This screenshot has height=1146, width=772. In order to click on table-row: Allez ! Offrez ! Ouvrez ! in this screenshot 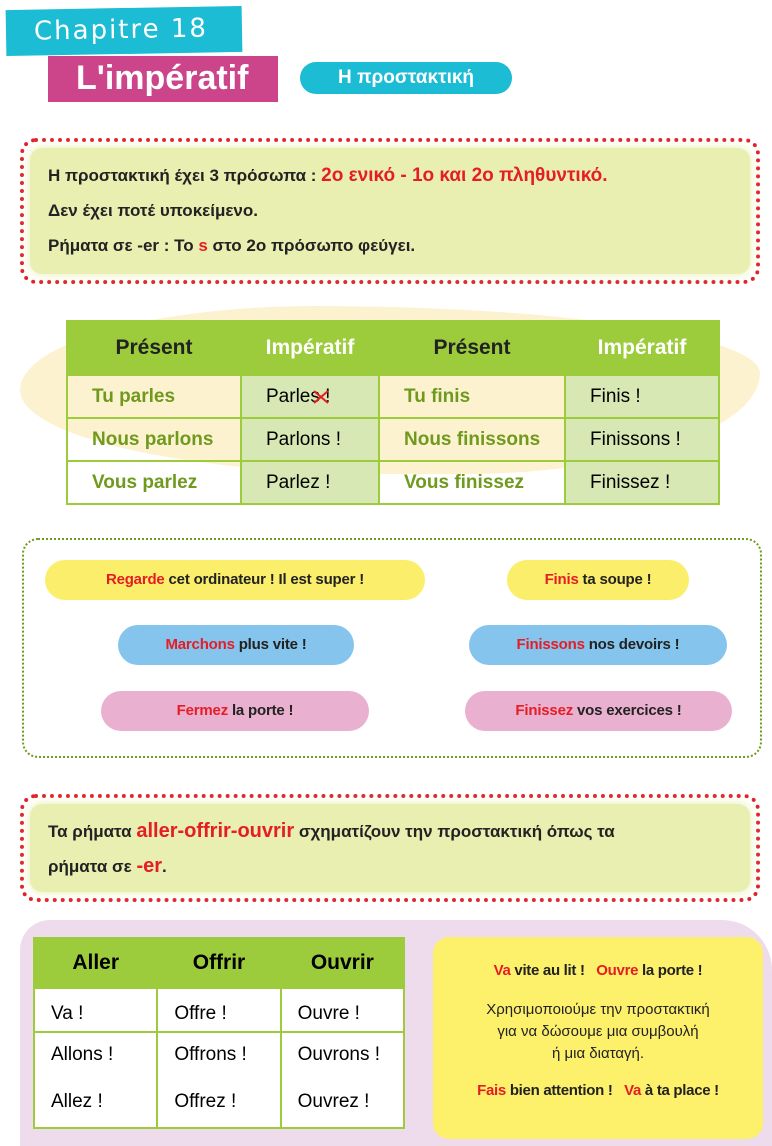, I will do `click(219, 1102)`.